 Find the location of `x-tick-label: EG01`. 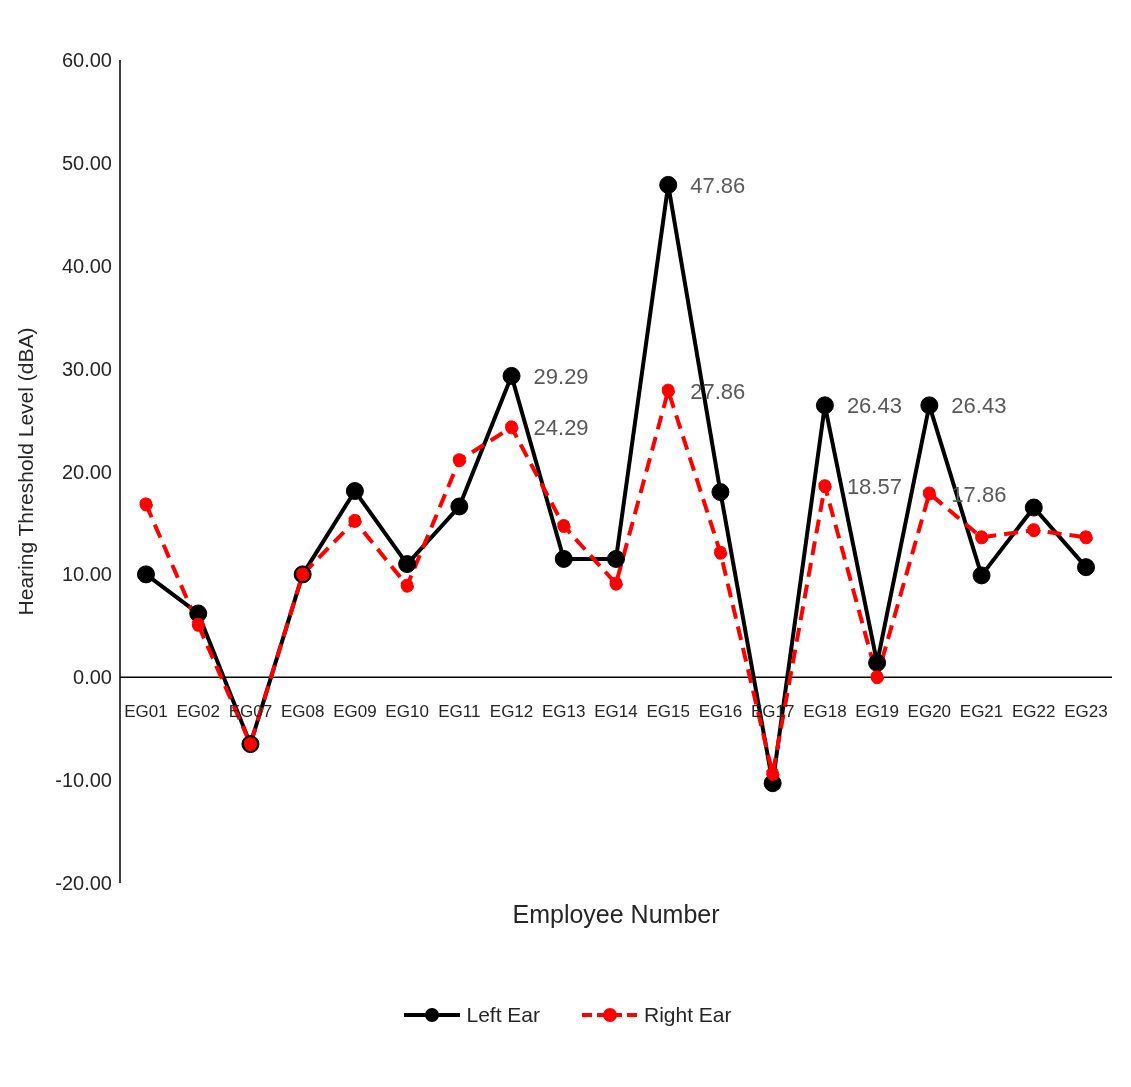

x-tick-label: EG01 is located at coordinates (146, 712).